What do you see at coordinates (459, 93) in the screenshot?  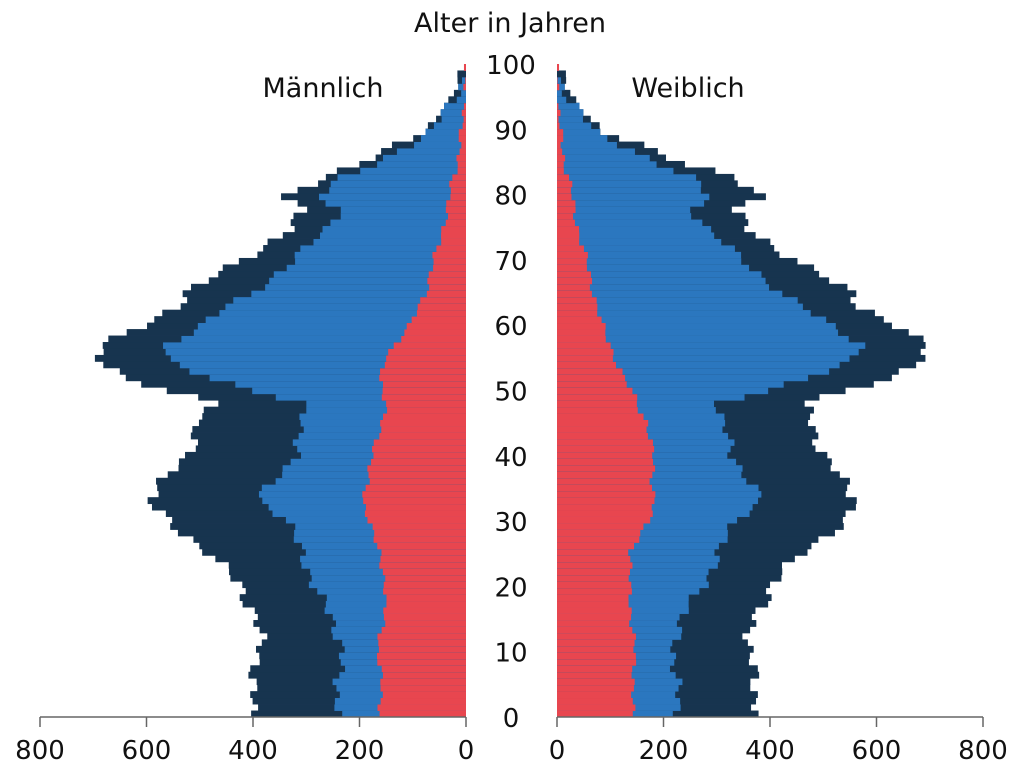 I see `male-bar-outer` at bounding box center [459, 93].